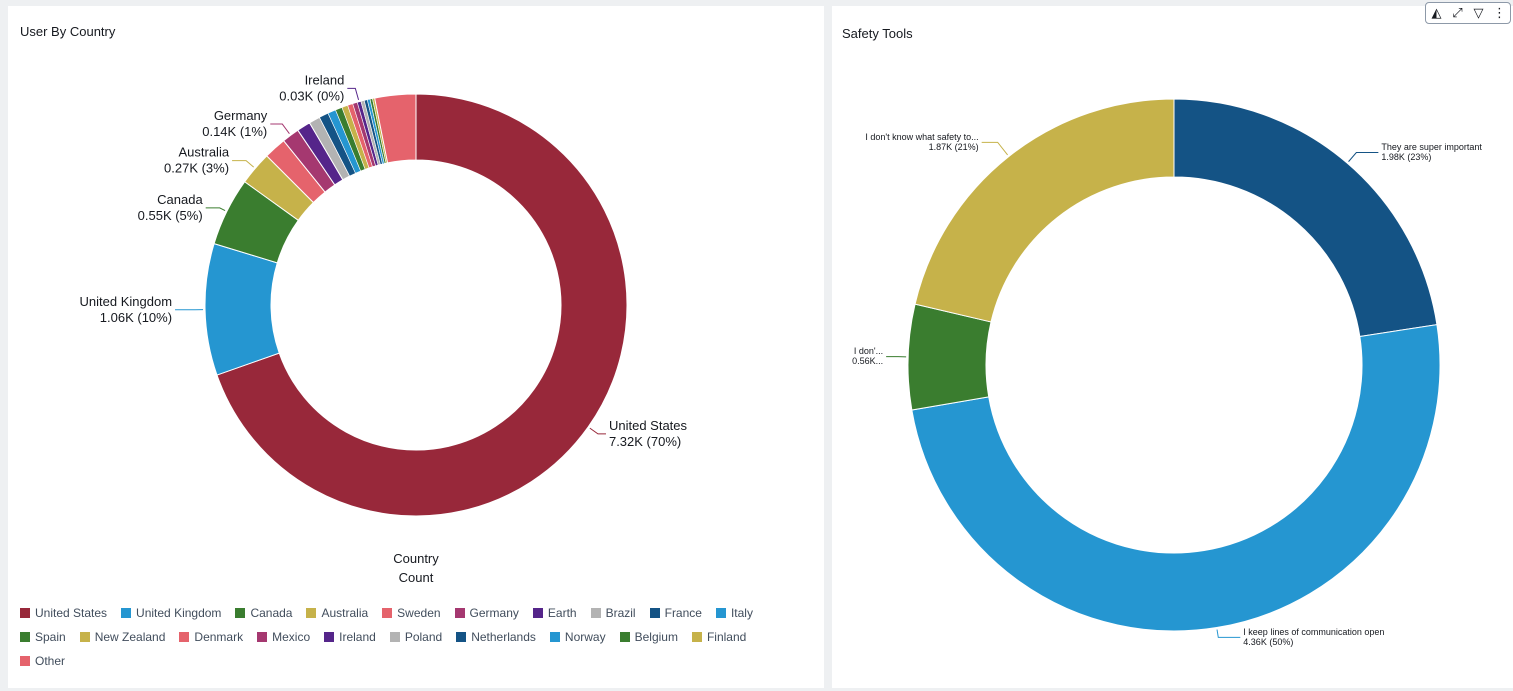 The image size is (1513, 691). I want to click on legend-item-norway: Norway, so click(577, 637).